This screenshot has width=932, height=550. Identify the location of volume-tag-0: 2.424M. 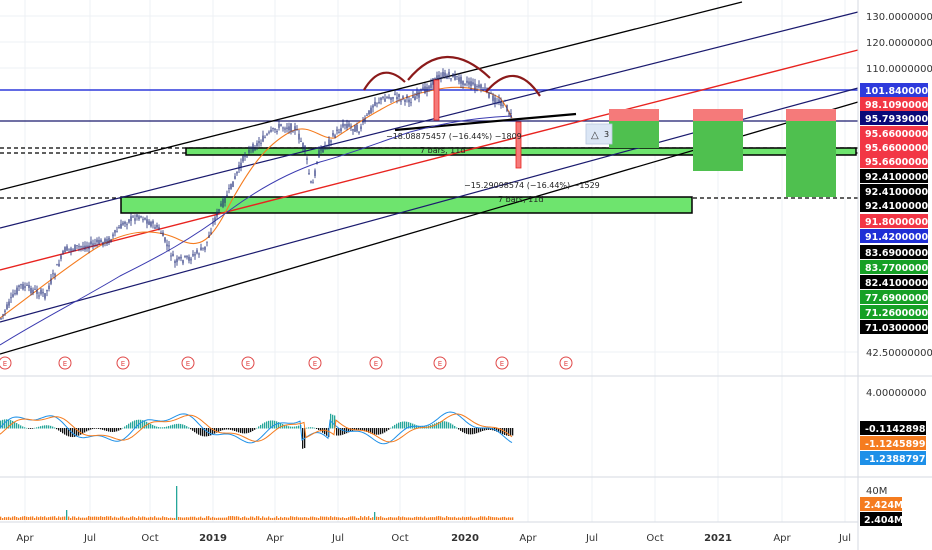
(884, 505).